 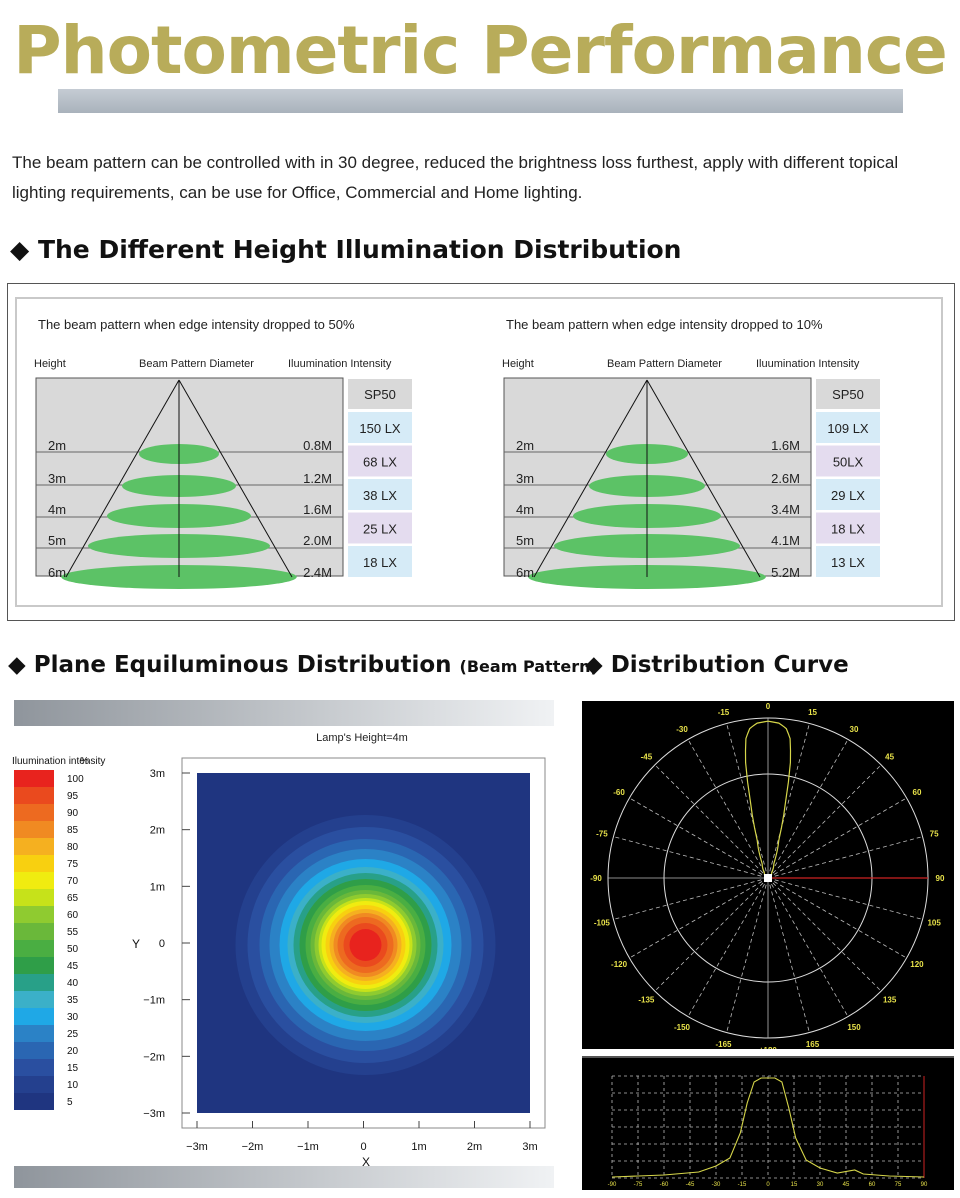 I want to click on plane-heading: Lamp's Height=4m, so click(x=362, y=738).